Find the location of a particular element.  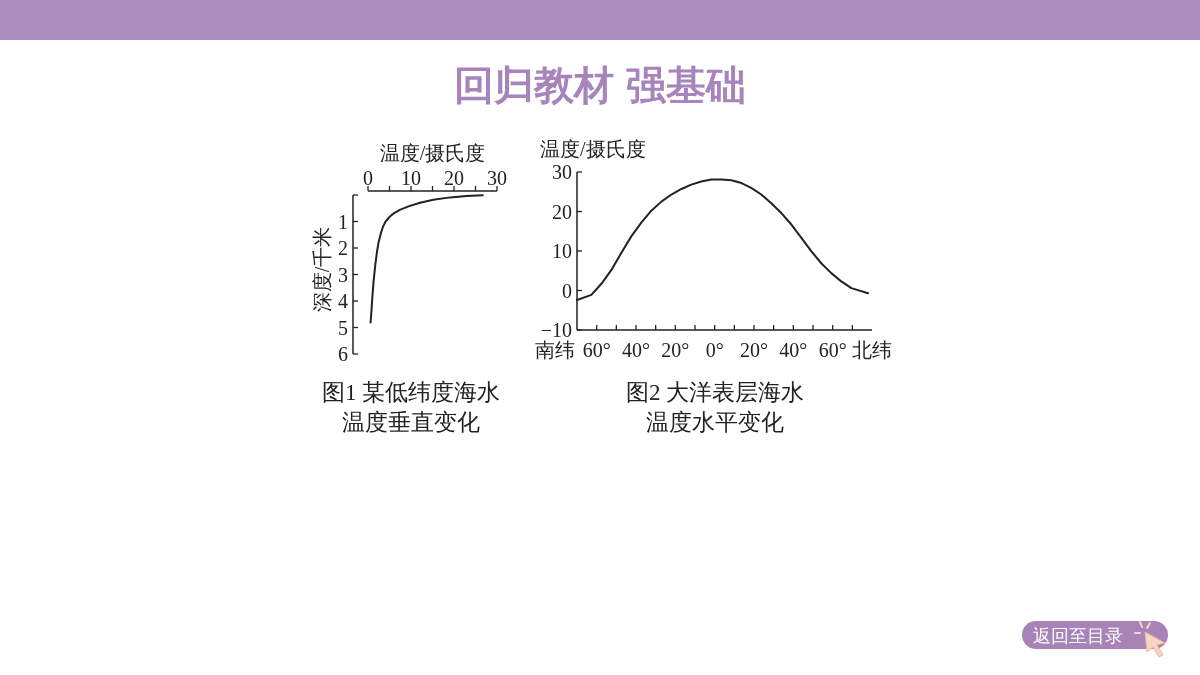

y-tick-label: 3 is located at coordinates (343, 274).